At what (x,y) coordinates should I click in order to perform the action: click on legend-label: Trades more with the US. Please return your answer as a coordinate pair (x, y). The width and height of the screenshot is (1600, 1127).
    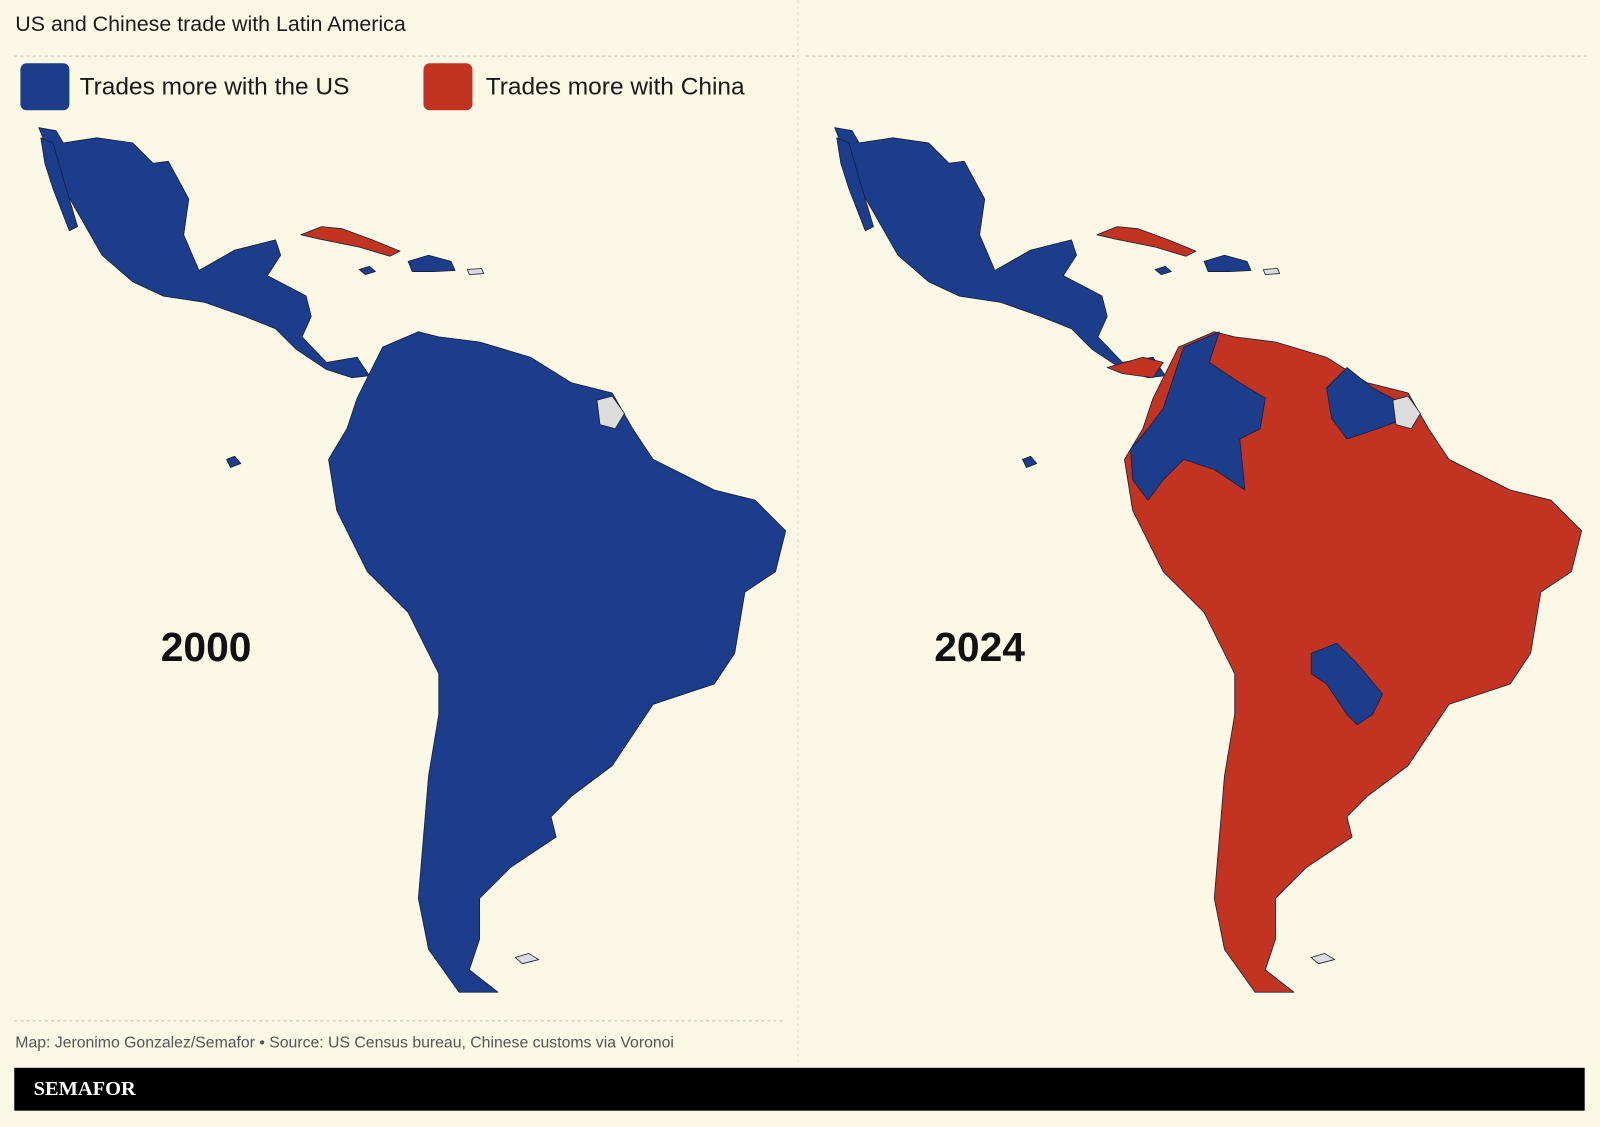
    Looking at the image, I should click on (215, 86).